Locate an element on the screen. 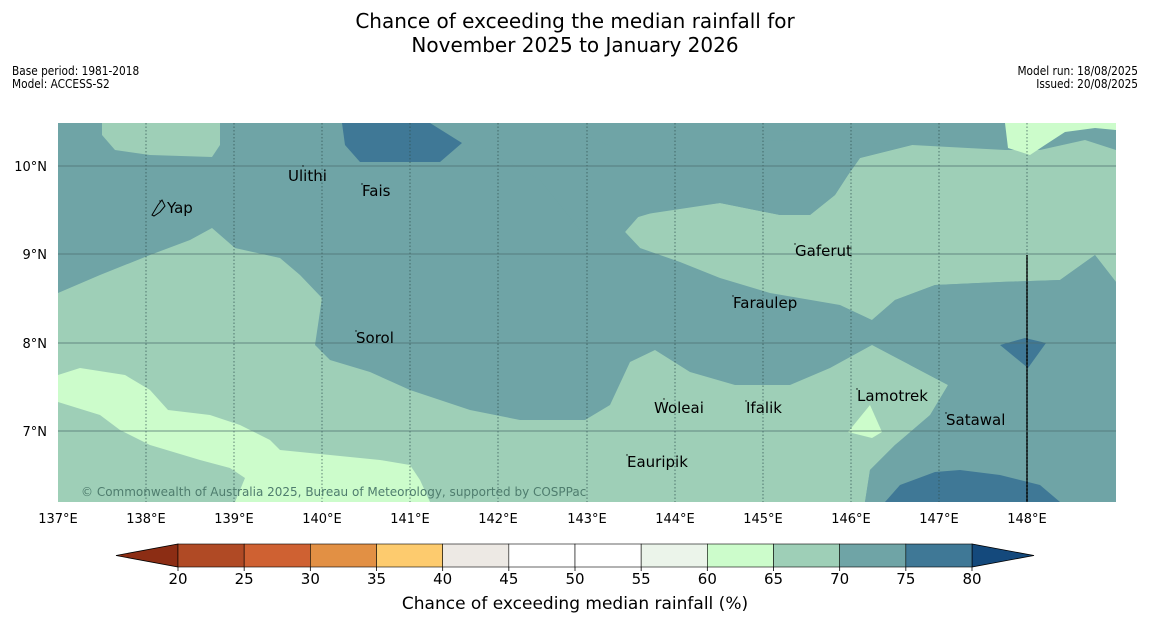  chart-title-line2: November 2025 to January 2026 is located at coordinates (575, 45).